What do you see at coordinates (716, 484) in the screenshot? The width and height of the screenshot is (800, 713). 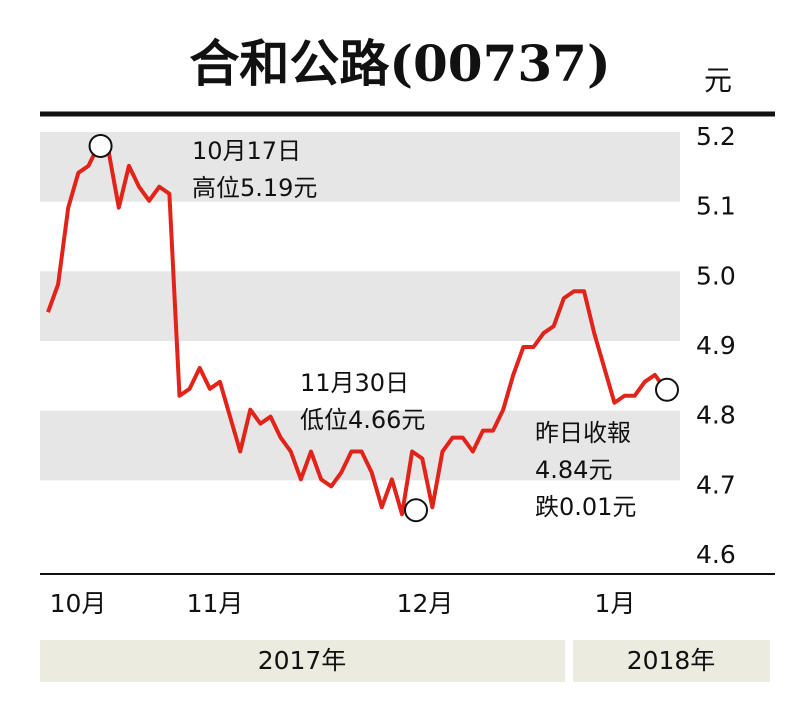 I see `y-tick-label: 4.7` at bounding box center [716, 484].